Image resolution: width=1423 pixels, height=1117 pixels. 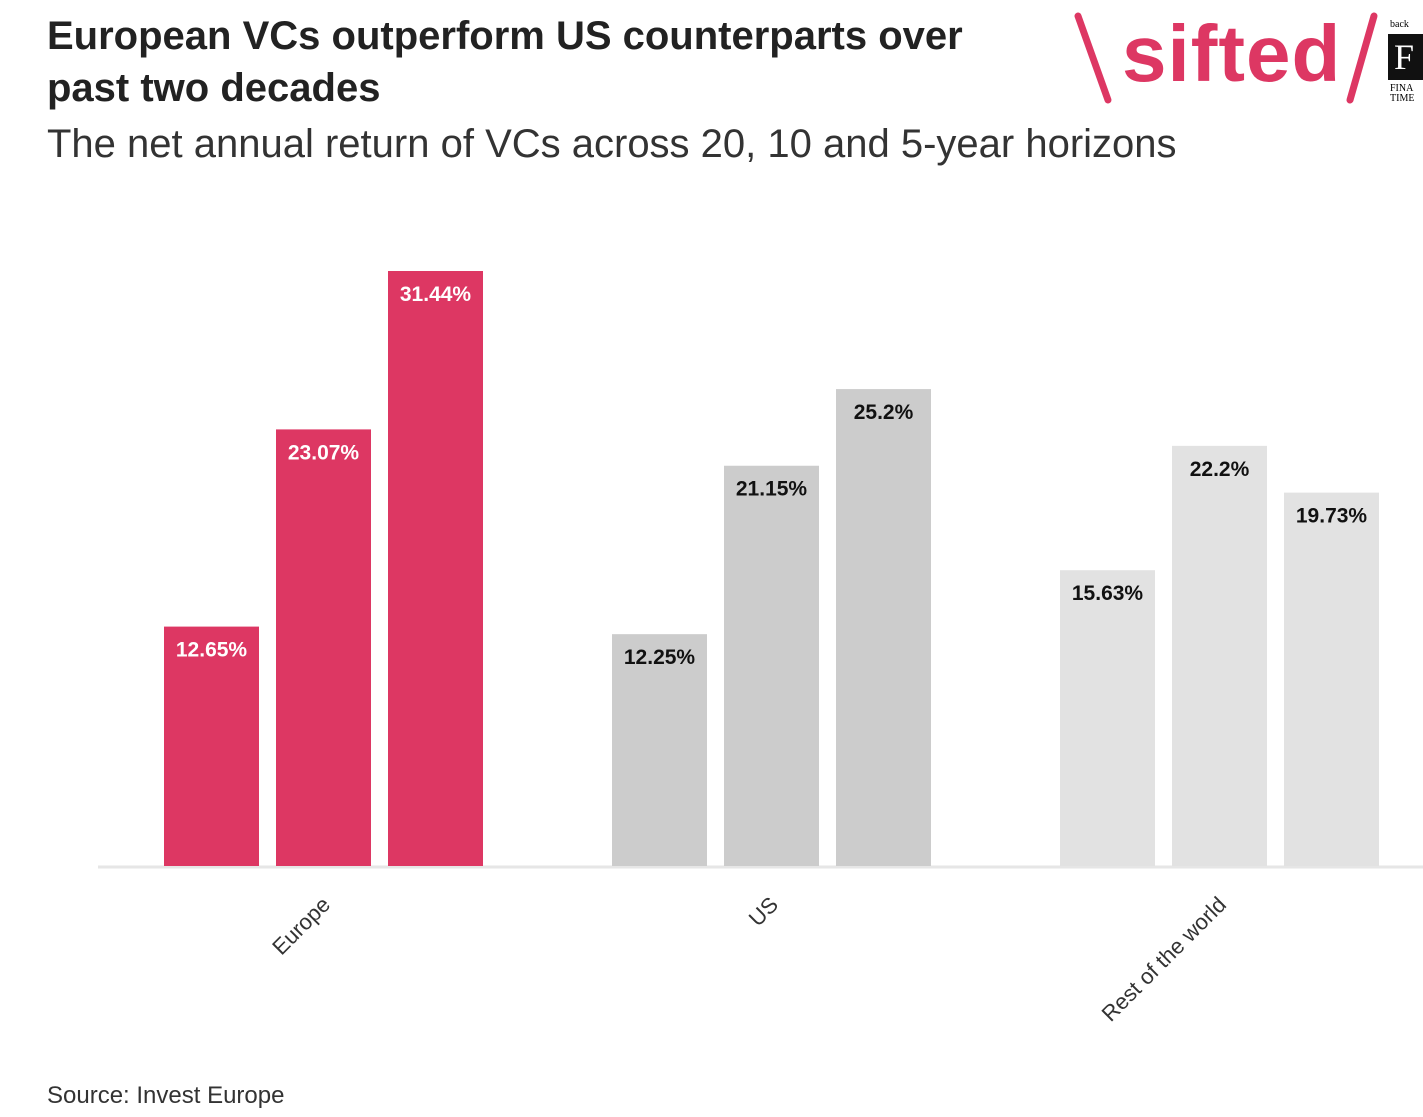 What do you see at coordinates (772, 489) in the screenshot?
I see `data-label-1-1: 21.15%` at bounding box center [772, 489].